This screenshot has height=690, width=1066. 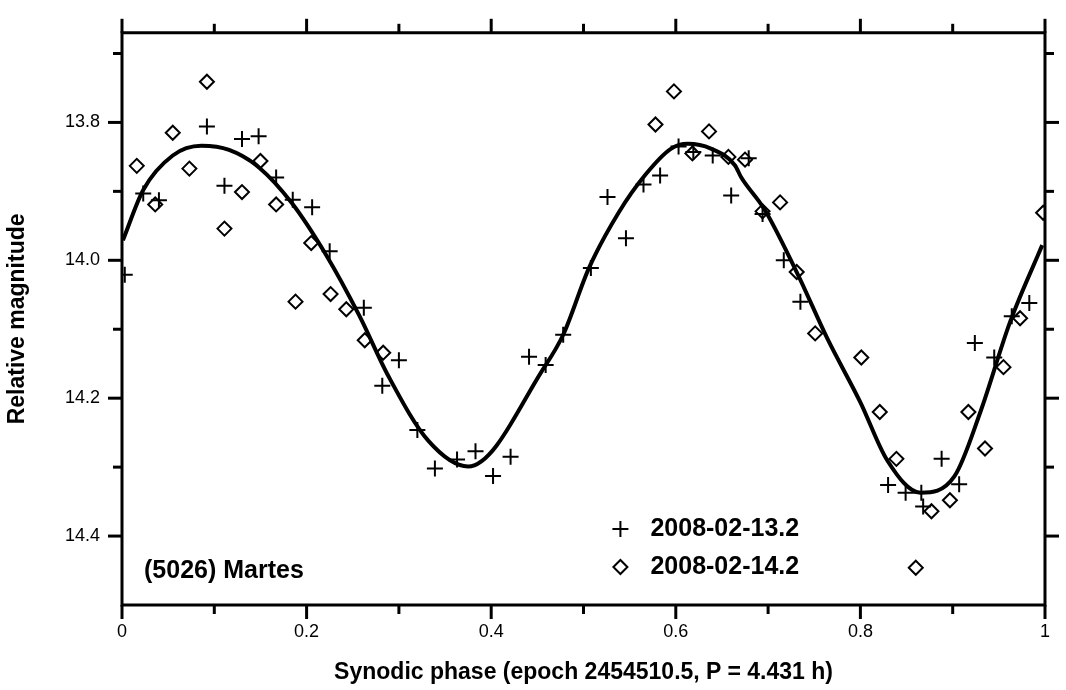 I want to click on y-axis-title: Relative magnitude, so click(x=16, y=319).